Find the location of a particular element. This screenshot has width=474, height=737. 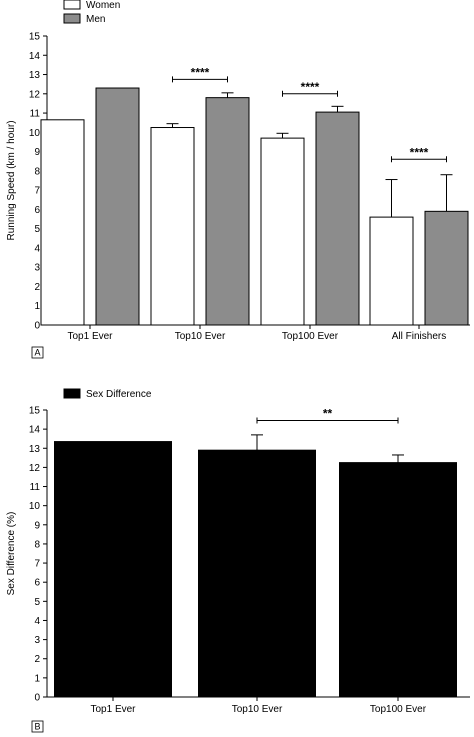

legend-label: Men is located at coordinates (95, 19).